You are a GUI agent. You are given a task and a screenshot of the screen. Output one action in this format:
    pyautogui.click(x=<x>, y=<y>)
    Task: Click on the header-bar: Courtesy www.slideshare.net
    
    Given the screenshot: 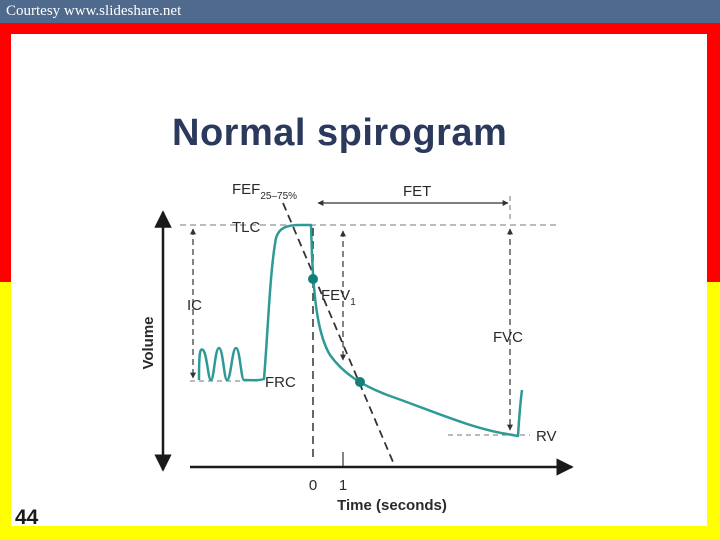 What is the action you would take?
    pyautogui.click(x=360, y=11)
    